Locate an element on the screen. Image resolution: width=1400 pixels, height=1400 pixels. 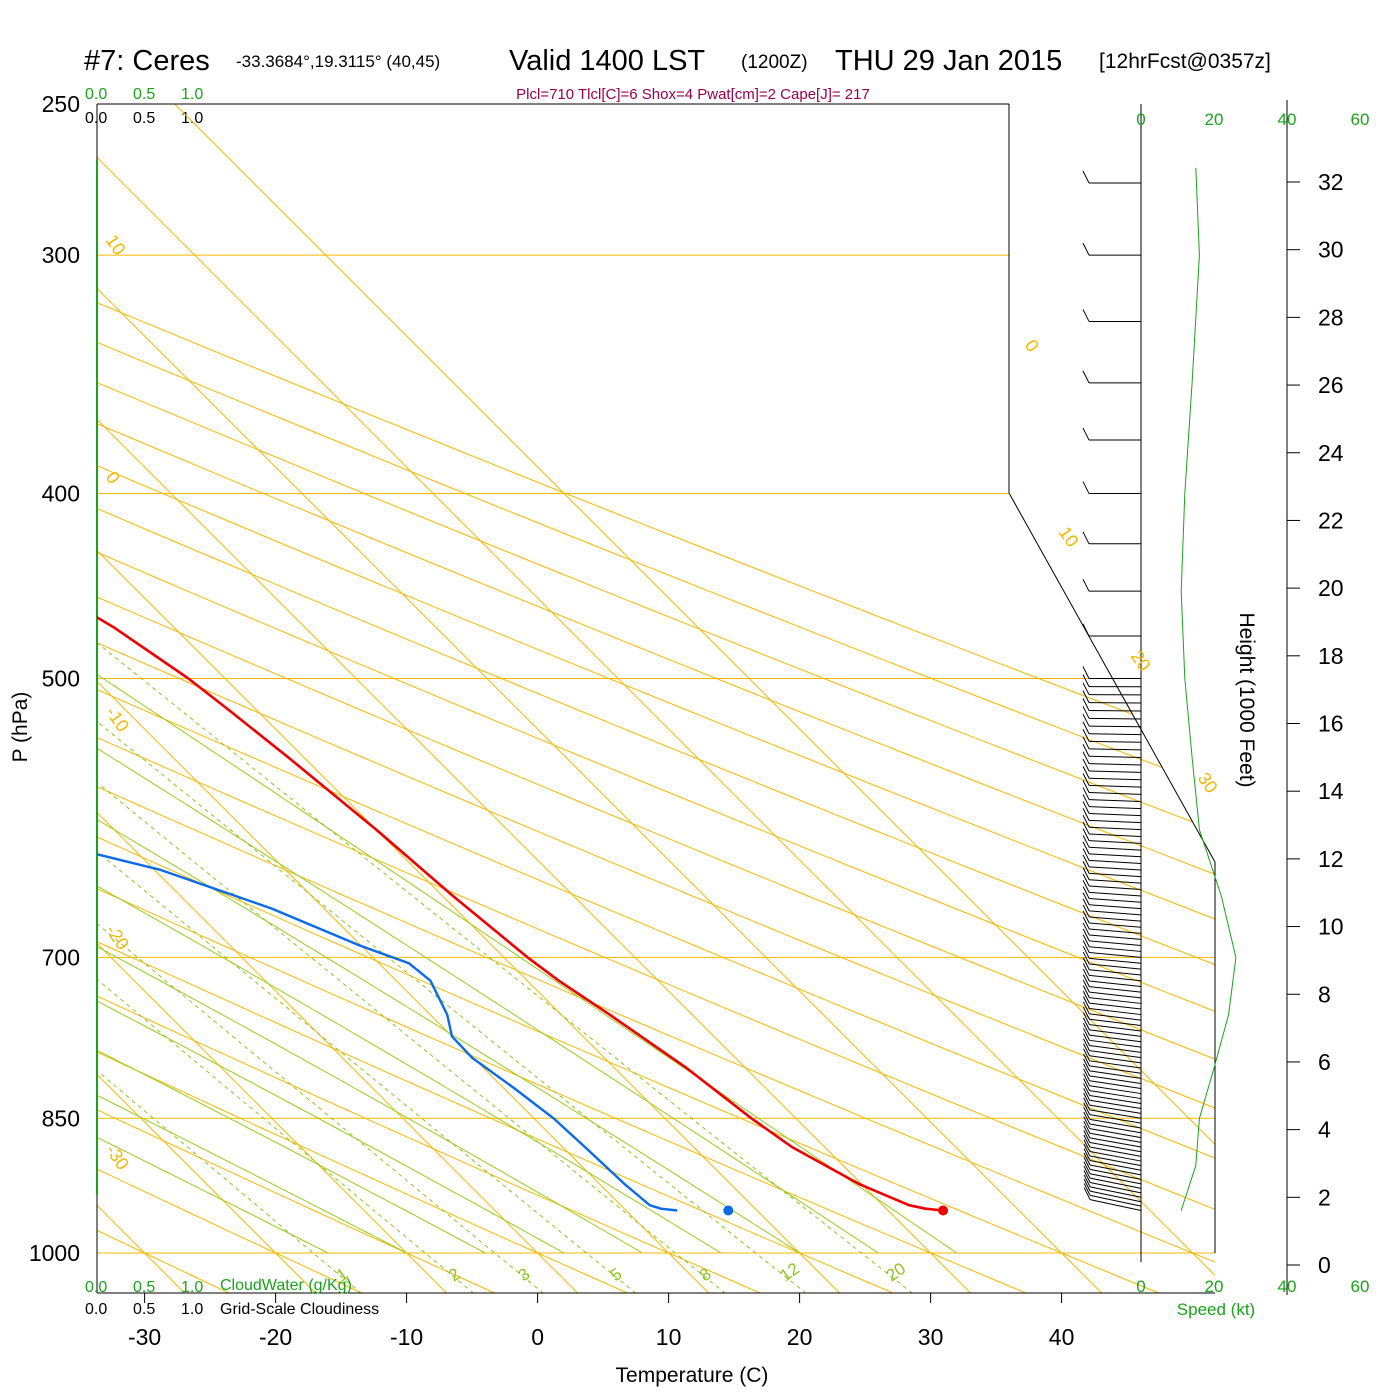
temperature-tick-label: 30 is located at coordinates (931, 1337).